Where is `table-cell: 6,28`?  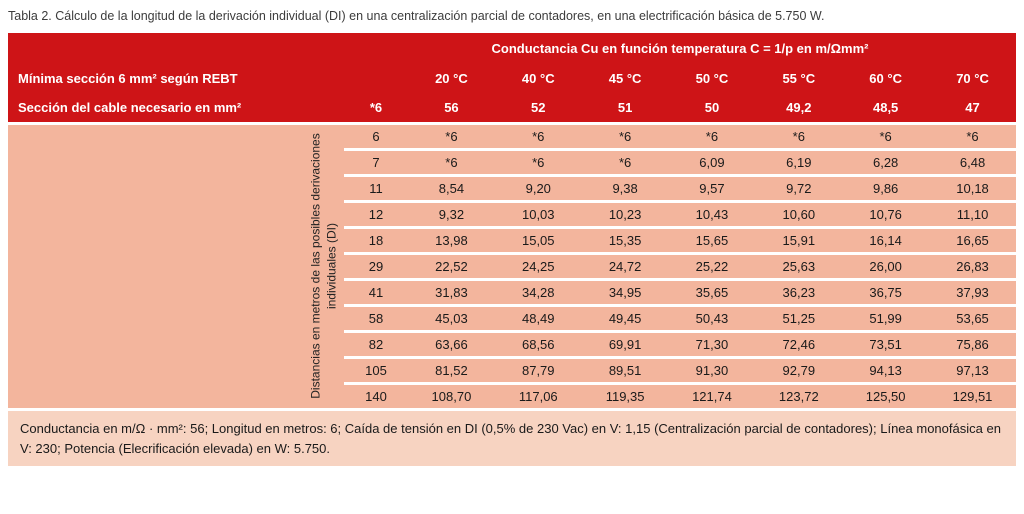
table-cell: 6,28 is located at coordinates (886, 161).